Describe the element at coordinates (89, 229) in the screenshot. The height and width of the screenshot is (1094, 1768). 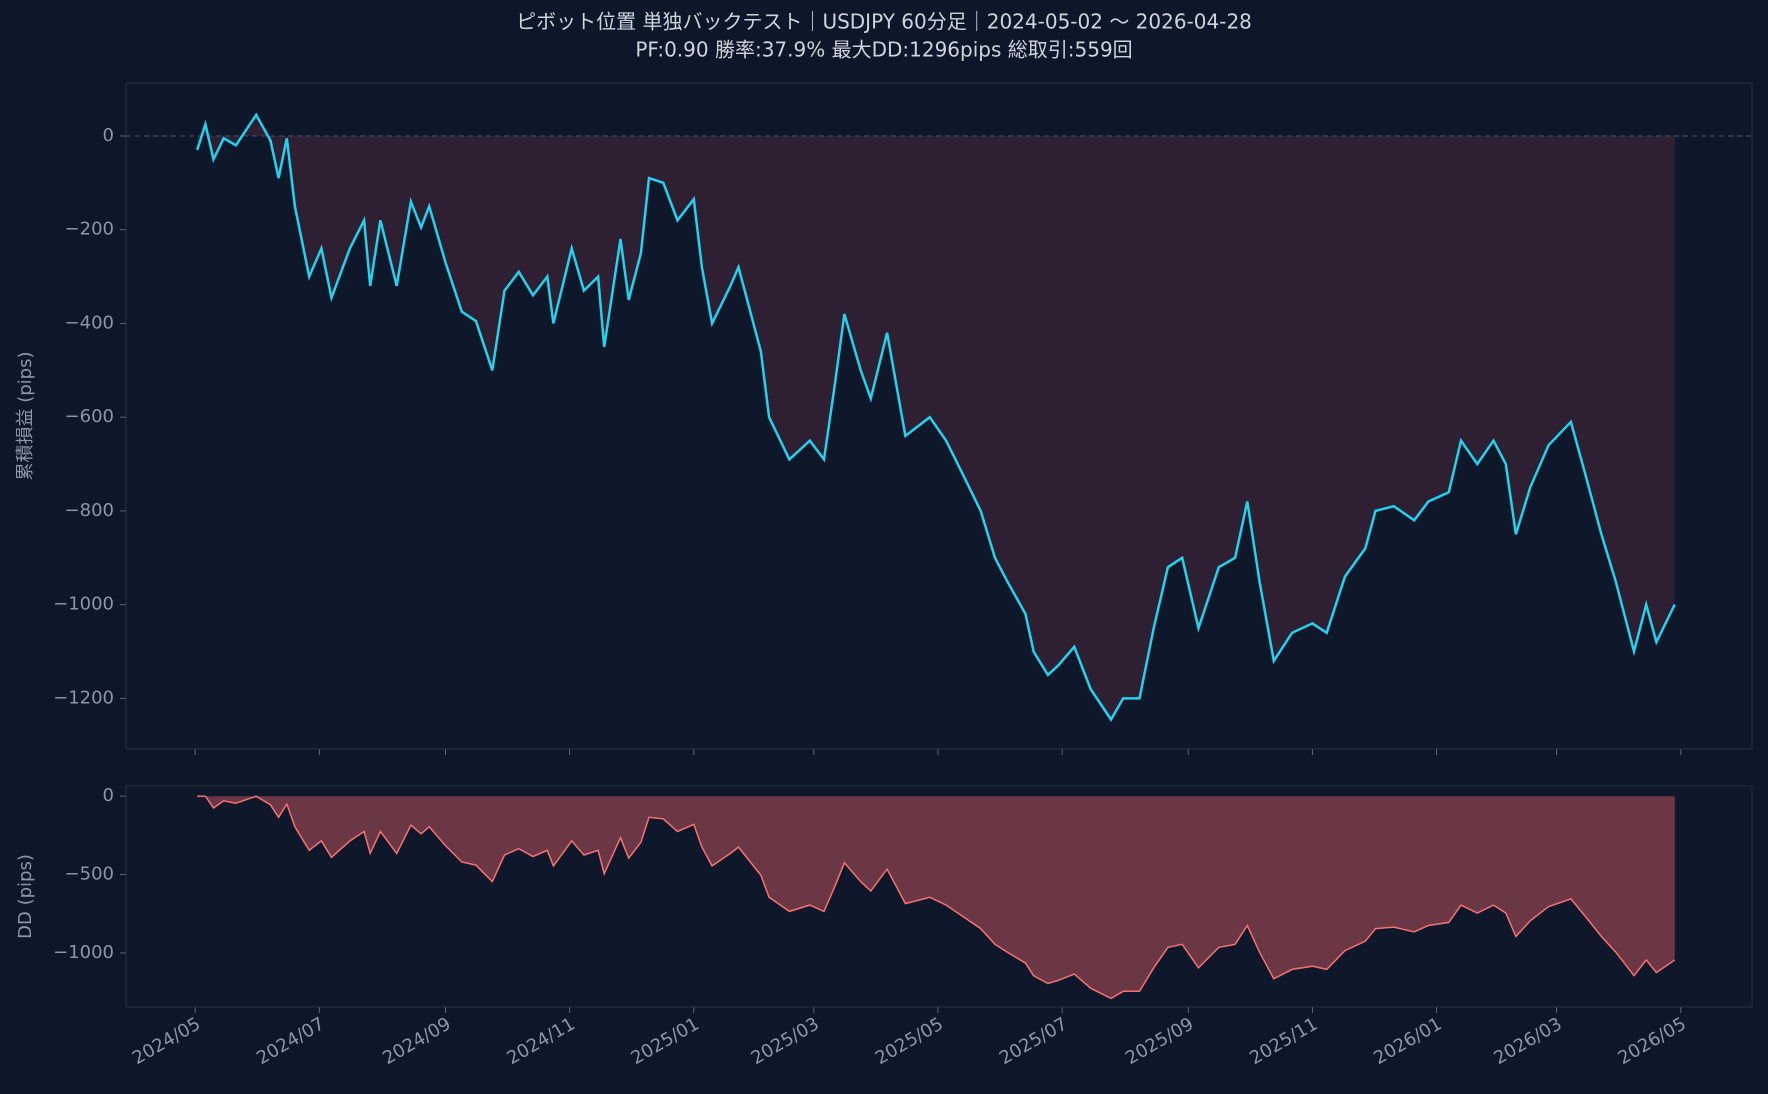
I see `y-tick-label: −200` at that location.